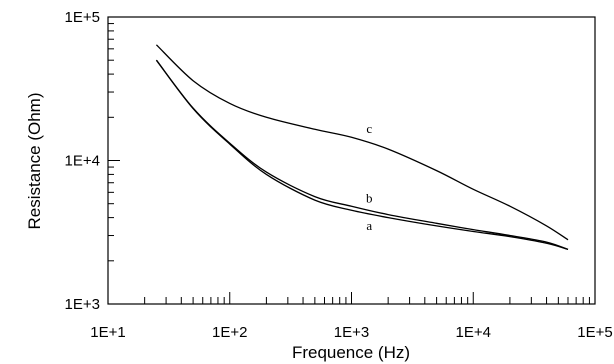  I want to click on x-tick-label: 1E+2, so click(229, 332).